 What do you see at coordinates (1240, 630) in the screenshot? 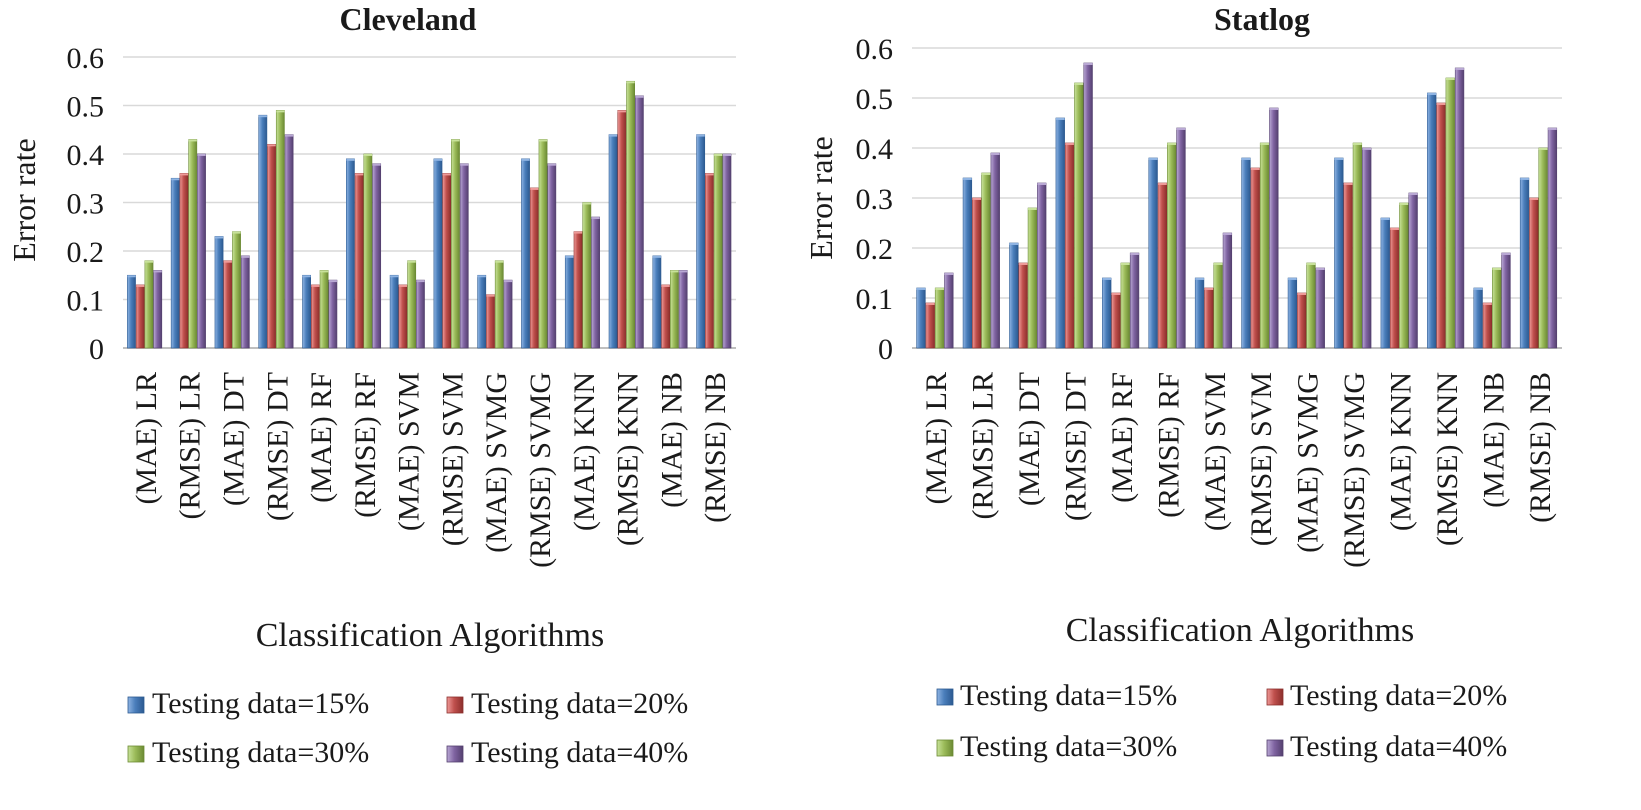
I see `x-axis-label: Classification Algorithms` at bounding box center [1240, 630].